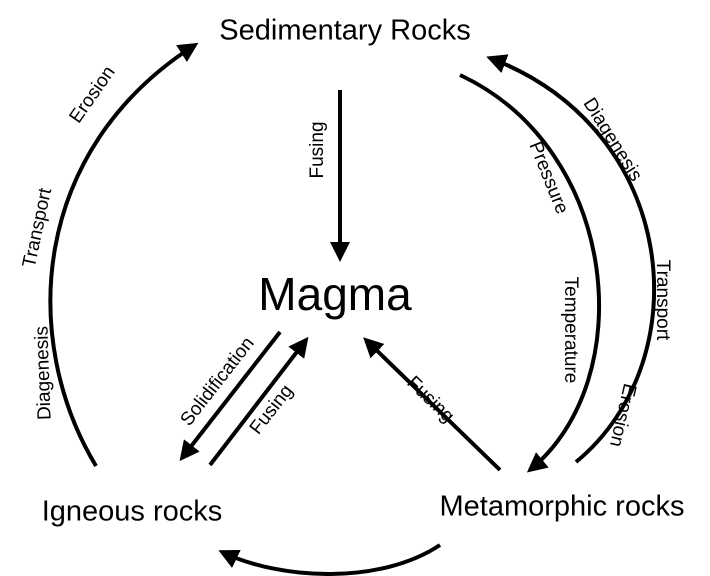 The width and height of the screenshot is (710, 576). Describe the element at coordinates (562, 507) in the screenshot. I see `node-label: Metamorphic rocks` at that location.